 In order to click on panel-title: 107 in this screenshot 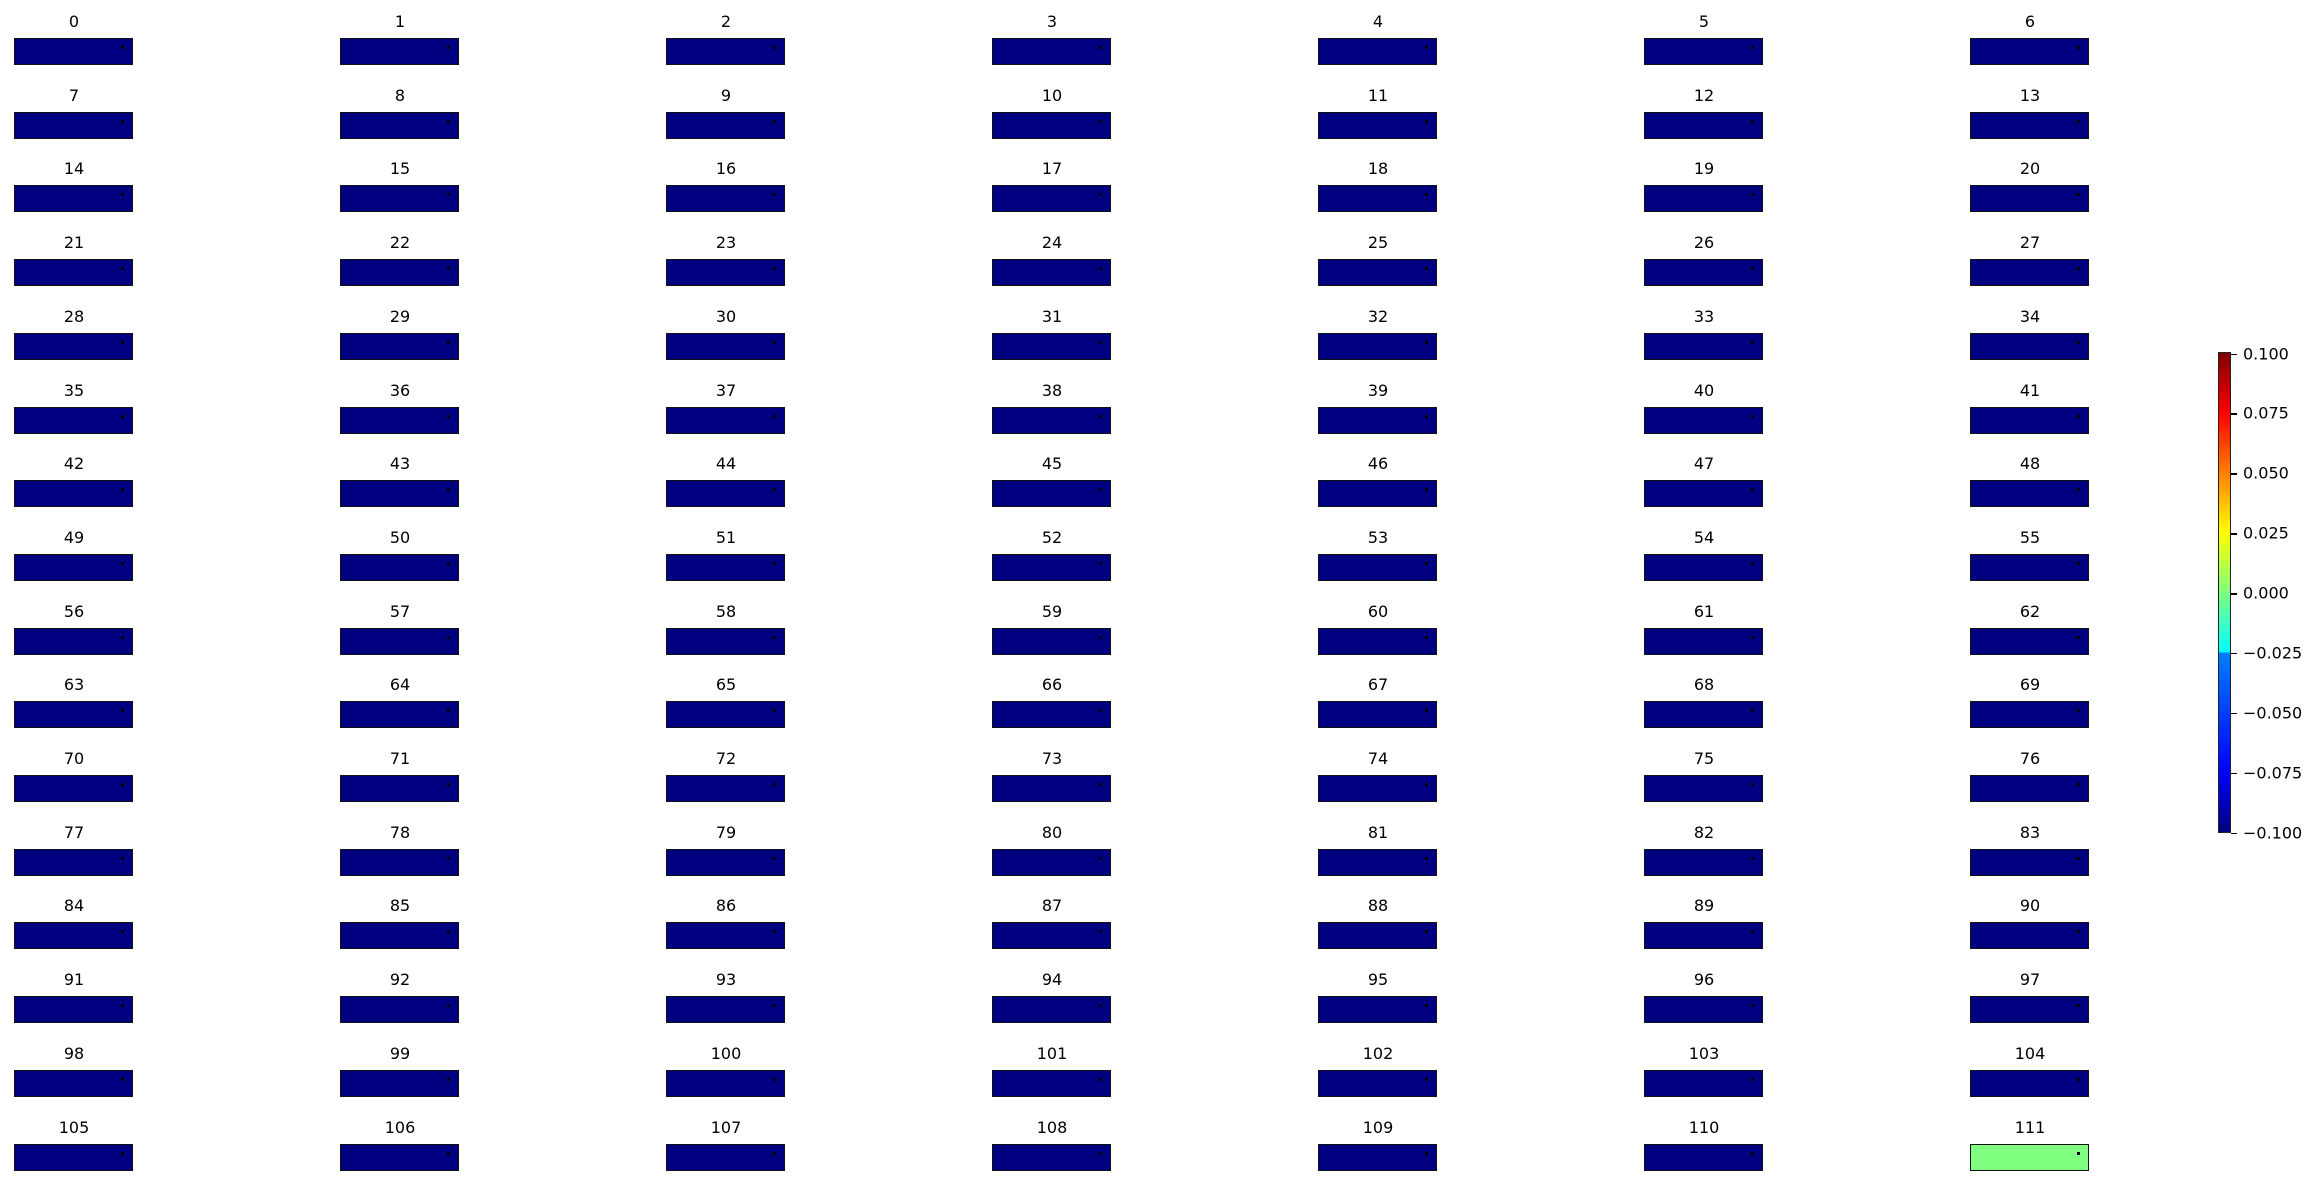, I will do `click(726, 1127)`.